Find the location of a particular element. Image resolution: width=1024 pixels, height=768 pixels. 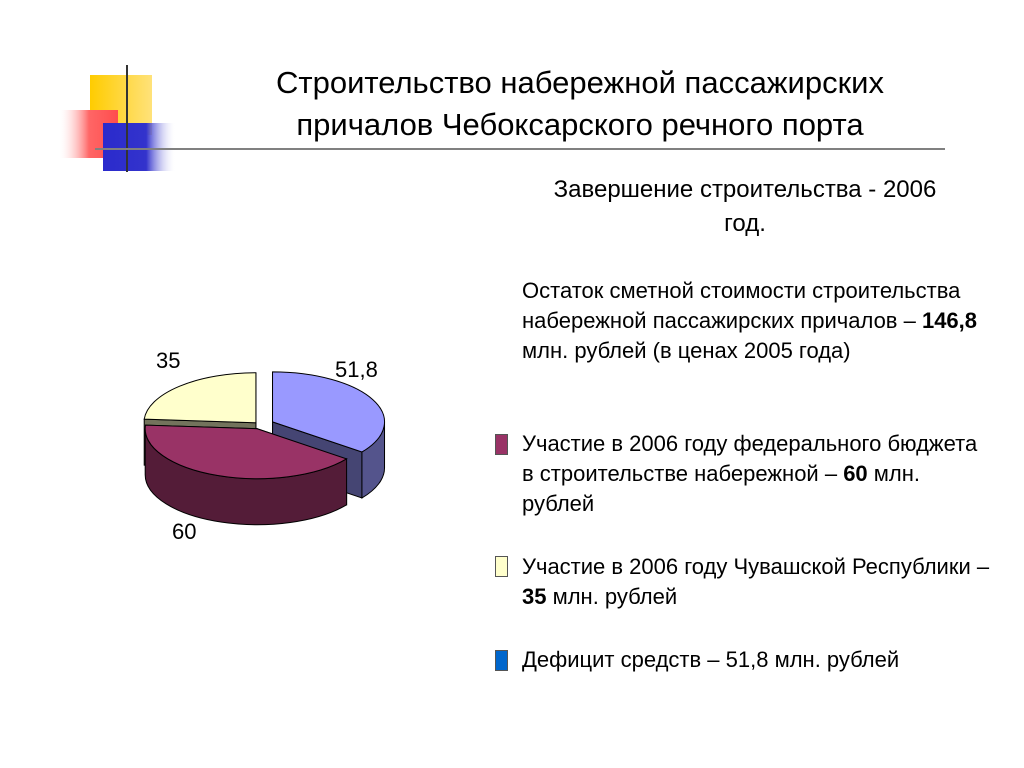

legend-republic-suffix: млн. рублей is located at coordinates (612, 596).